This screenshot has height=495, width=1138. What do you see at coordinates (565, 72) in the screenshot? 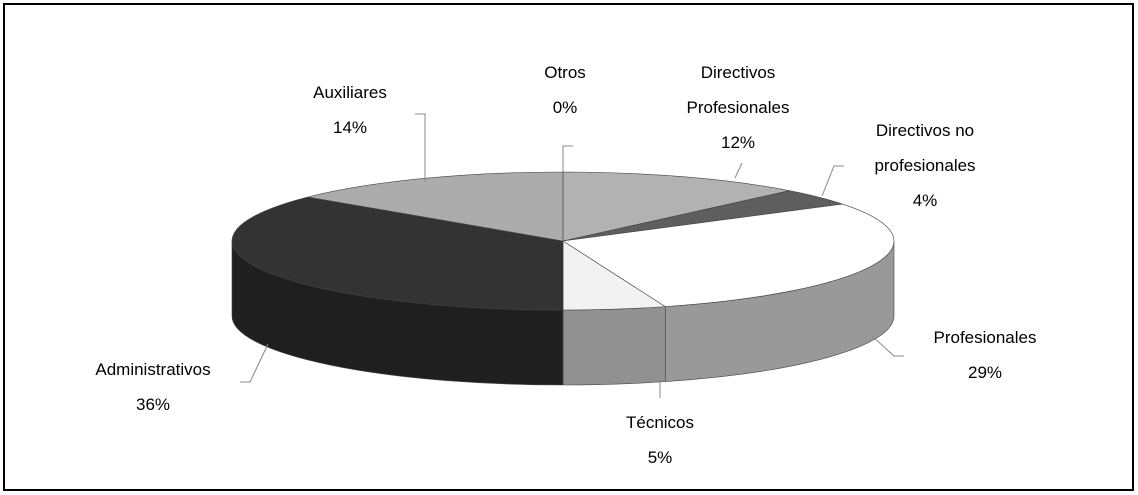
I see `slice-label: Otros` at bounding box center [565, 72].